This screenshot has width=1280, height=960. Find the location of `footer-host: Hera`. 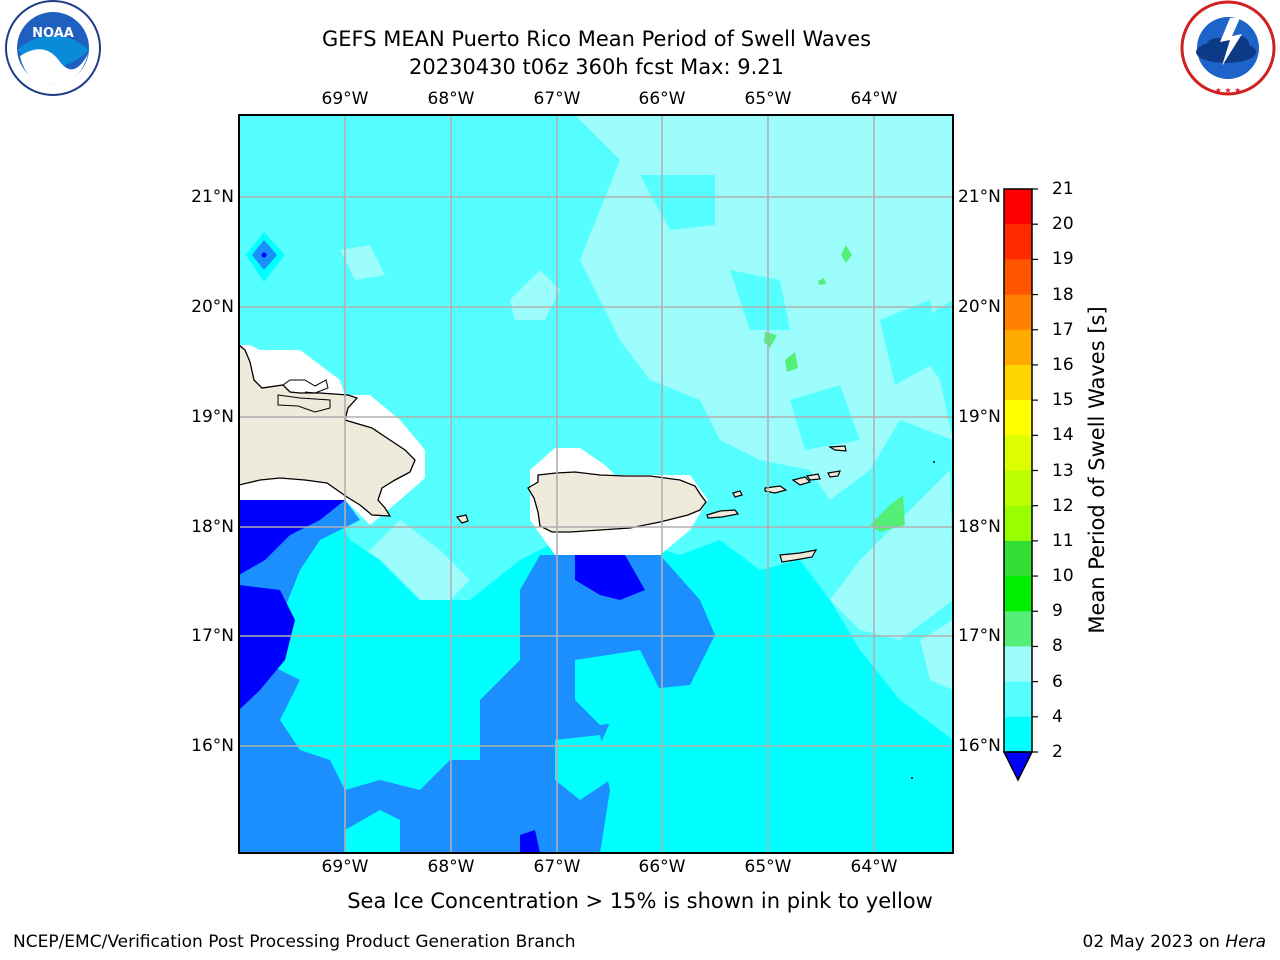

footer-host: Hera is located at coordinates (1245, 942).